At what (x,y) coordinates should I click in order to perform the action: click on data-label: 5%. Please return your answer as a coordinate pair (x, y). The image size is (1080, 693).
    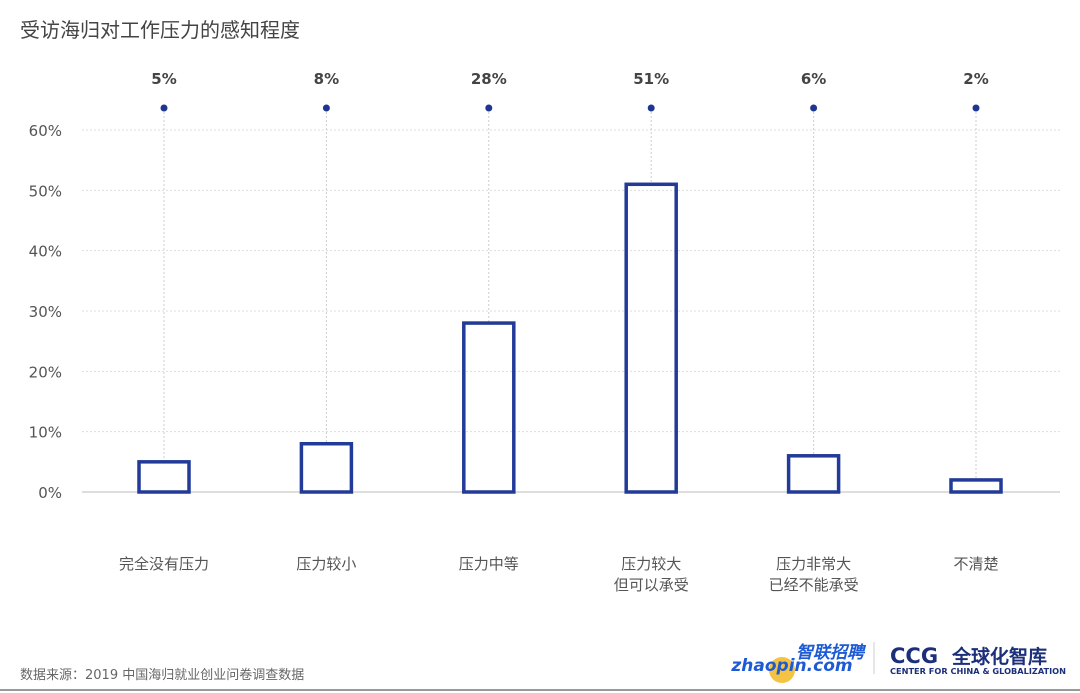
    Looking at the image, I should click on (163, 79).